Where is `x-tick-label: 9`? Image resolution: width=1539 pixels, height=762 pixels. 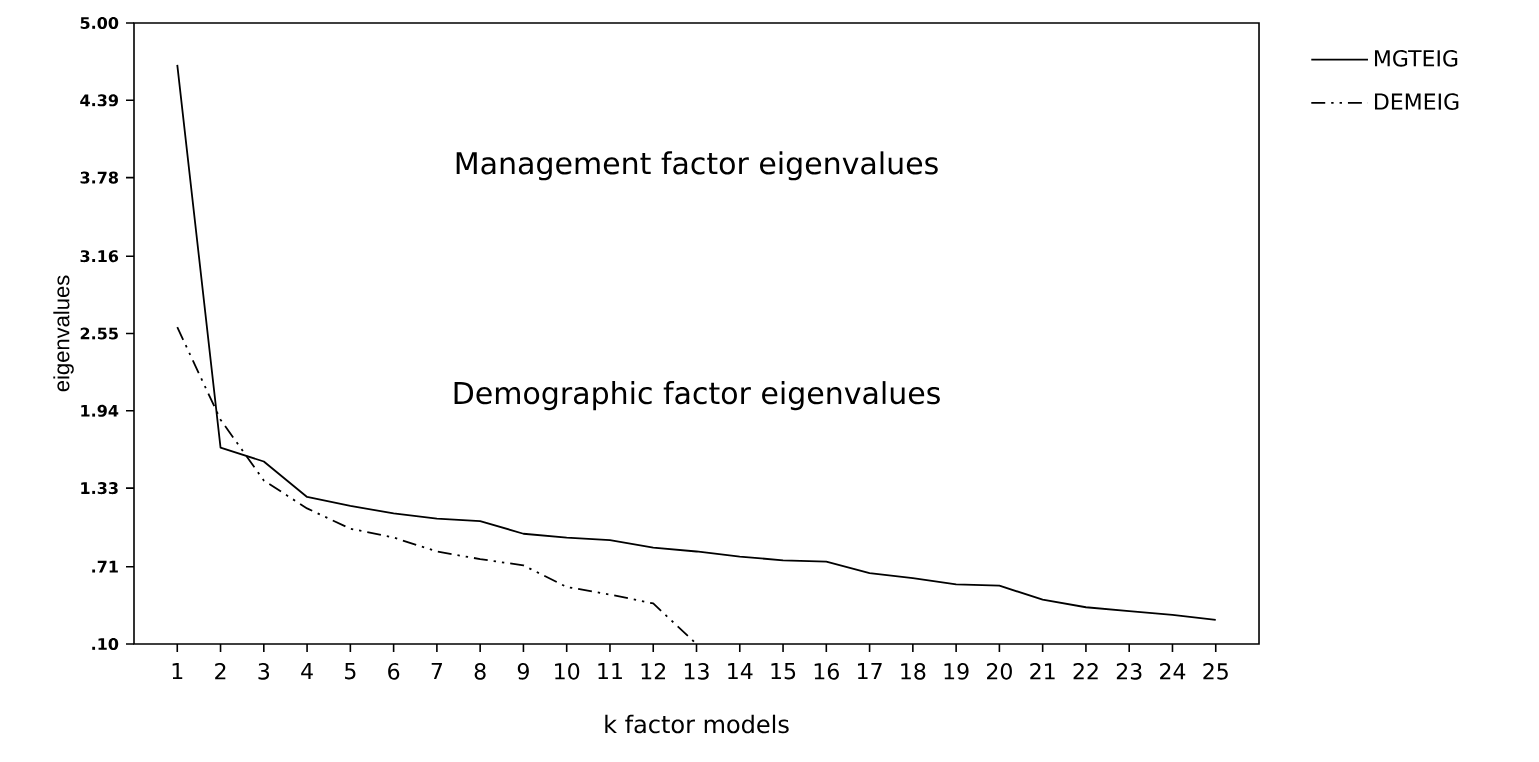
x-tick-label: 9 is located at coordinates (523, 671).